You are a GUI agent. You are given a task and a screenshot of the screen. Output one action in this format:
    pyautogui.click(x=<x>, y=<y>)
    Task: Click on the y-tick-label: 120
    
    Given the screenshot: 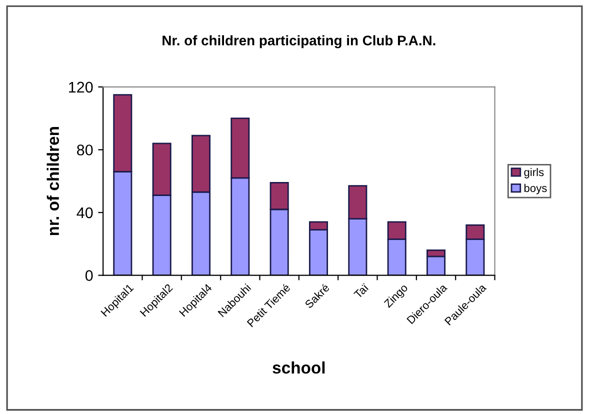 What is the action you would take?
    pyautogui.click(x=81, y=87)
    